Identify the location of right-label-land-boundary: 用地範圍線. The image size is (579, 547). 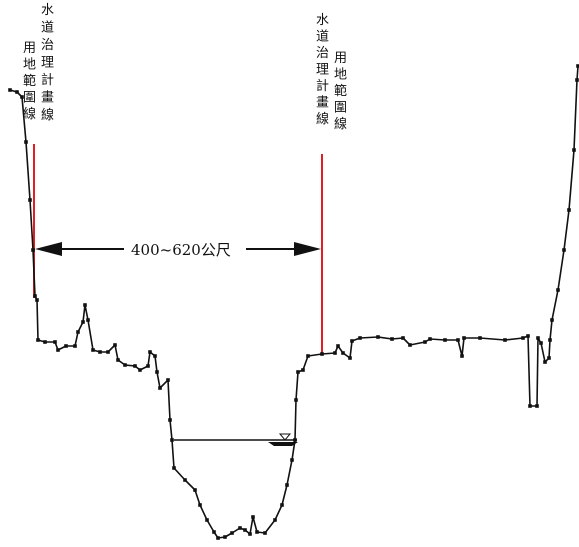
(340, 91).